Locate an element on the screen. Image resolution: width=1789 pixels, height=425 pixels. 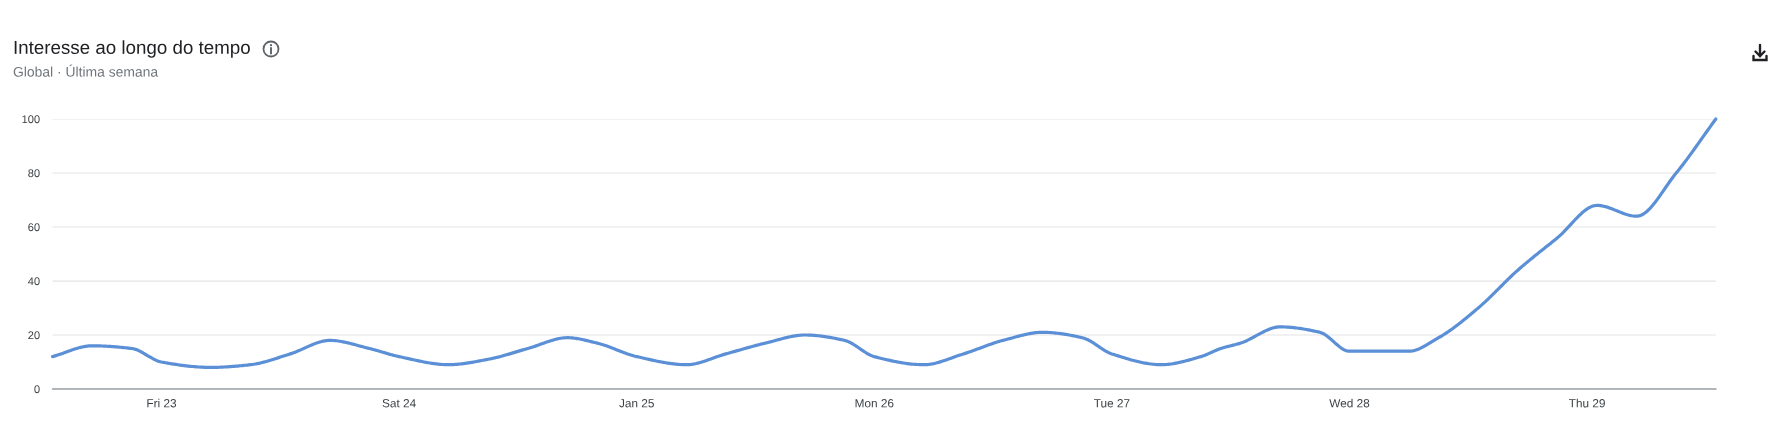
chart-subtitle: Global · Última semana is located at coordinates (86, 70).